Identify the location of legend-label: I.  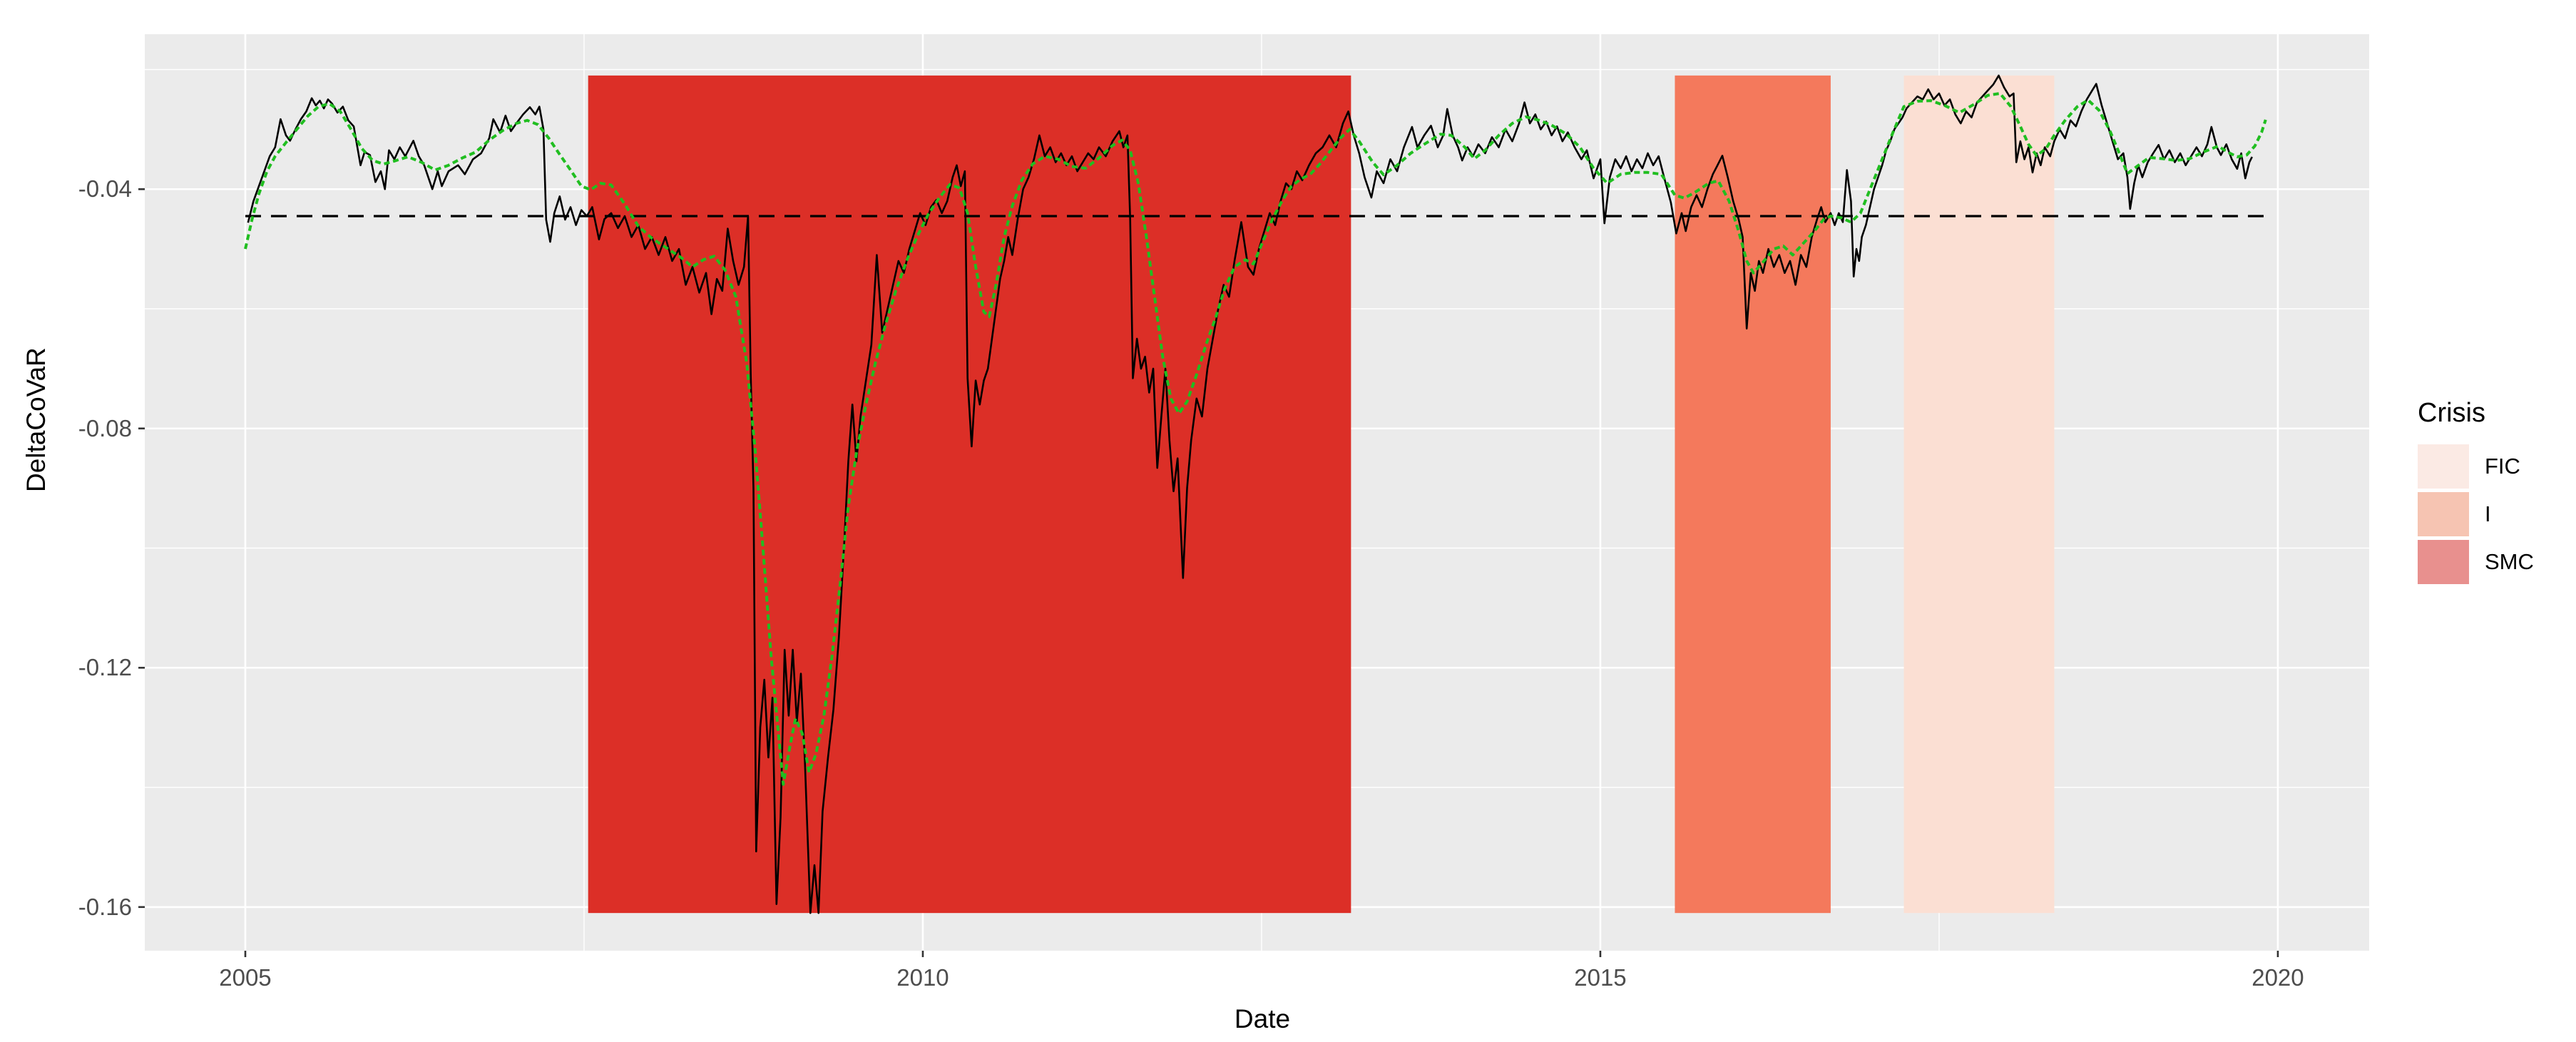
(2488, 513).